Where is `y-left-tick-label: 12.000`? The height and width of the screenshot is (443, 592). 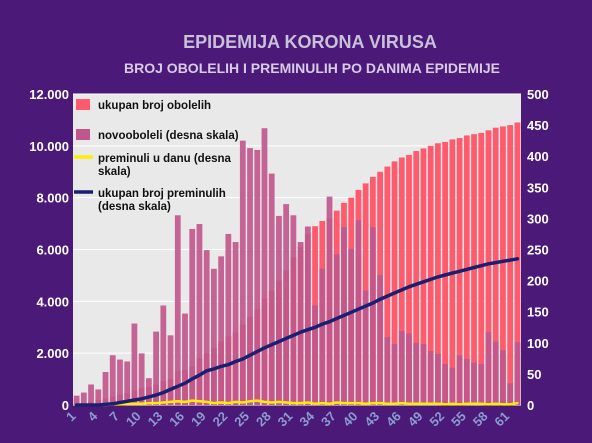
y-left-tick-label: 12.000 is located at coordinates (49, 94).